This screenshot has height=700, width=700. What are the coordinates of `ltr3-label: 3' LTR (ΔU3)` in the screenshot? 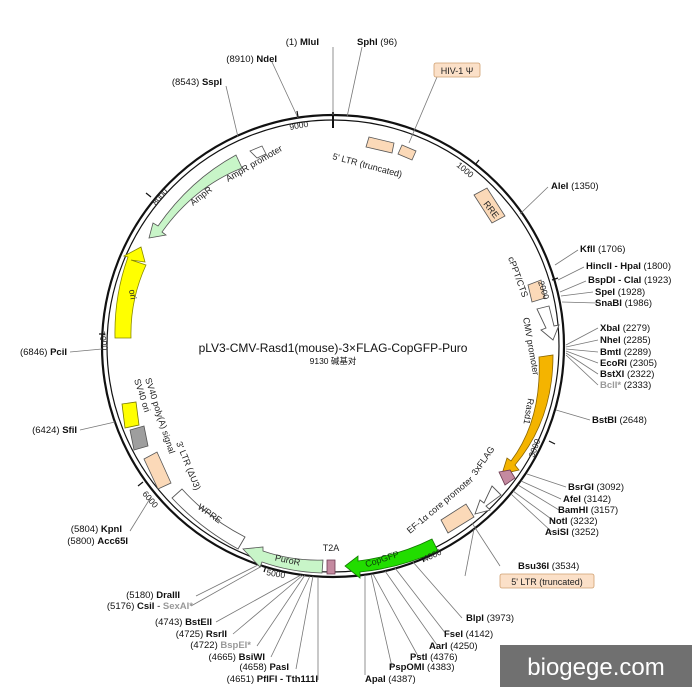 It's located at (188, 466).